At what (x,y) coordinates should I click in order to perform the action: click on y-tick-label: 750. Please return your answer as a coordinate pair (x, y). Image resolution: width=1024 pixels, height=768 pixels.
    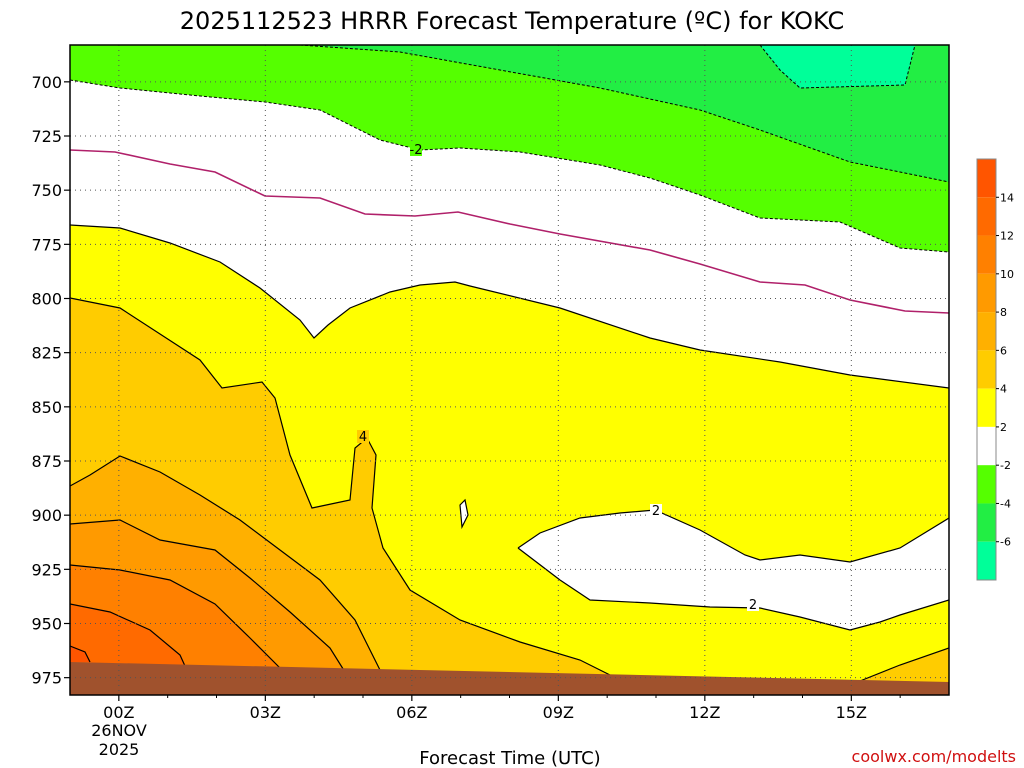
    Looking at the image, I should click on (46, 190).